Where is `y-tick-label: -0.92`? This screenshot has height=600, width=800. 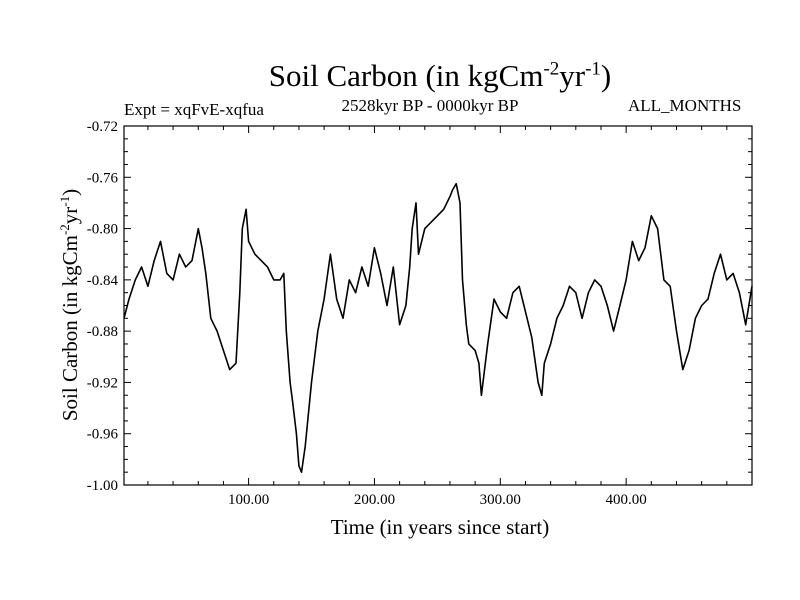
y-tick-label: -0.92 is located at coordinates (102, 383).